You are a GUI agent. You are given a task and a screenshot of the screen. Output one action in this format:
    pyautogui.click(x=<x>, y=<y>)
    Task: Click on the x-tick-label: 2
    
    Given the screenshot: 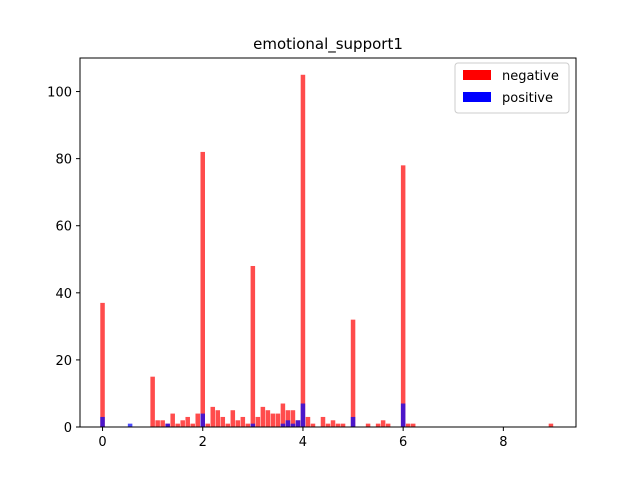 What is the action you would take?
    pyautogui.click(x=203, y=442)
    